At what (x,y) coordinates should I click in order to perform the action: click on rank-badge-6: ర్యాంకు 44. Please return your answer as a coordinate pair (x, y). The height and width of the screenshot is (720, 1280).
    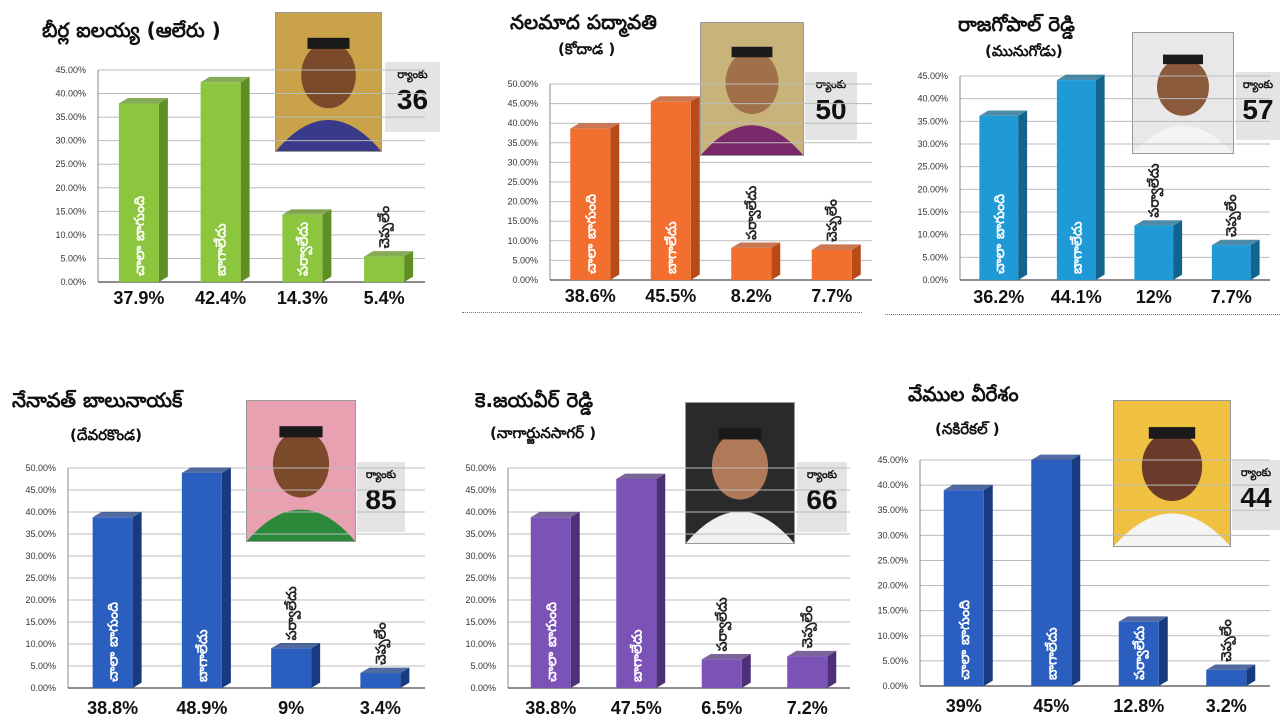
    Looking at the image, I should click on (1256, 495).